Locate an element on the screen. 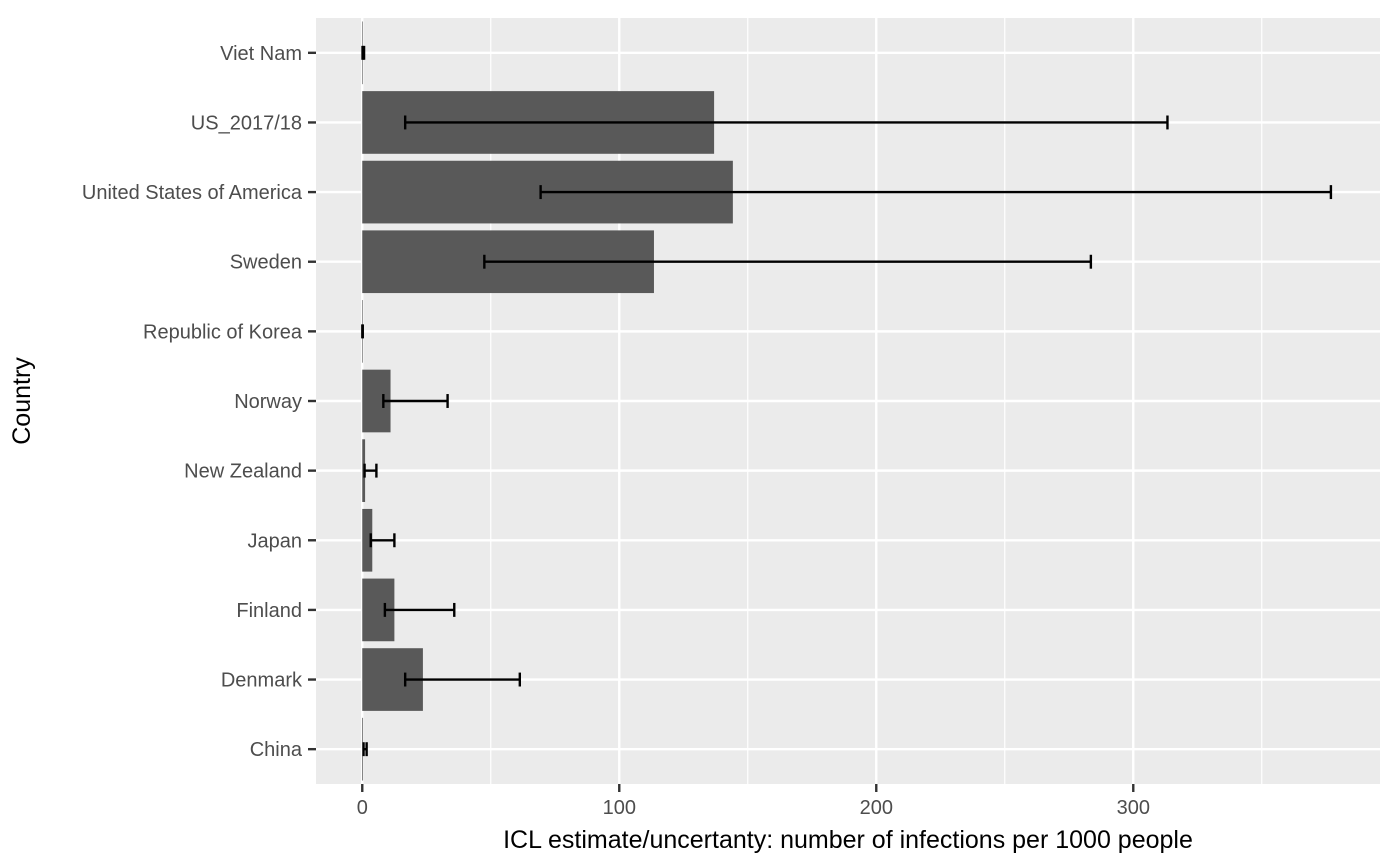 This screenshot has width=1394, height=856. x-tick-label: 0 is located at coordinates (362, 808).